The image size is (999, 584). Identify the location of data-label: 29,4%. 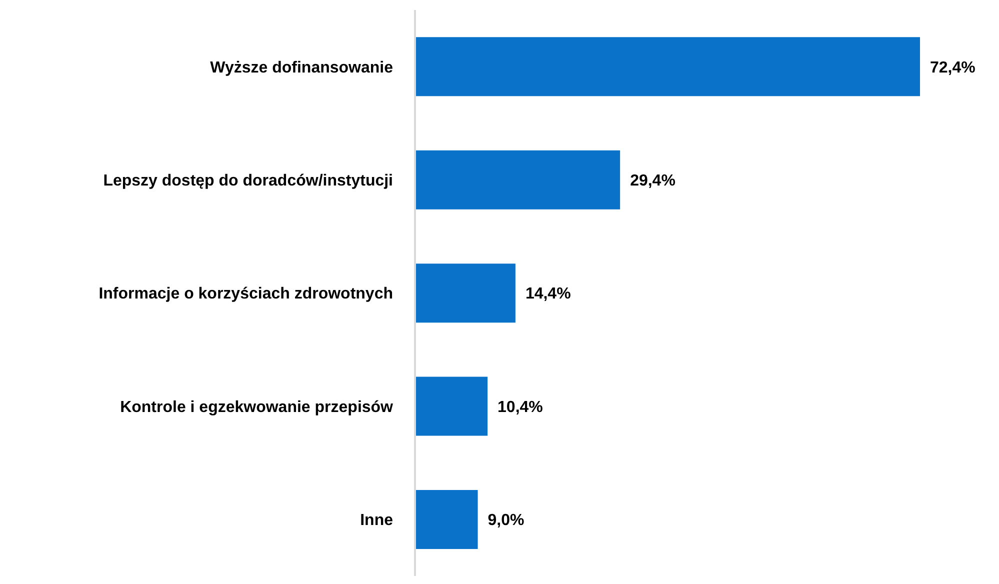
(653, 181).